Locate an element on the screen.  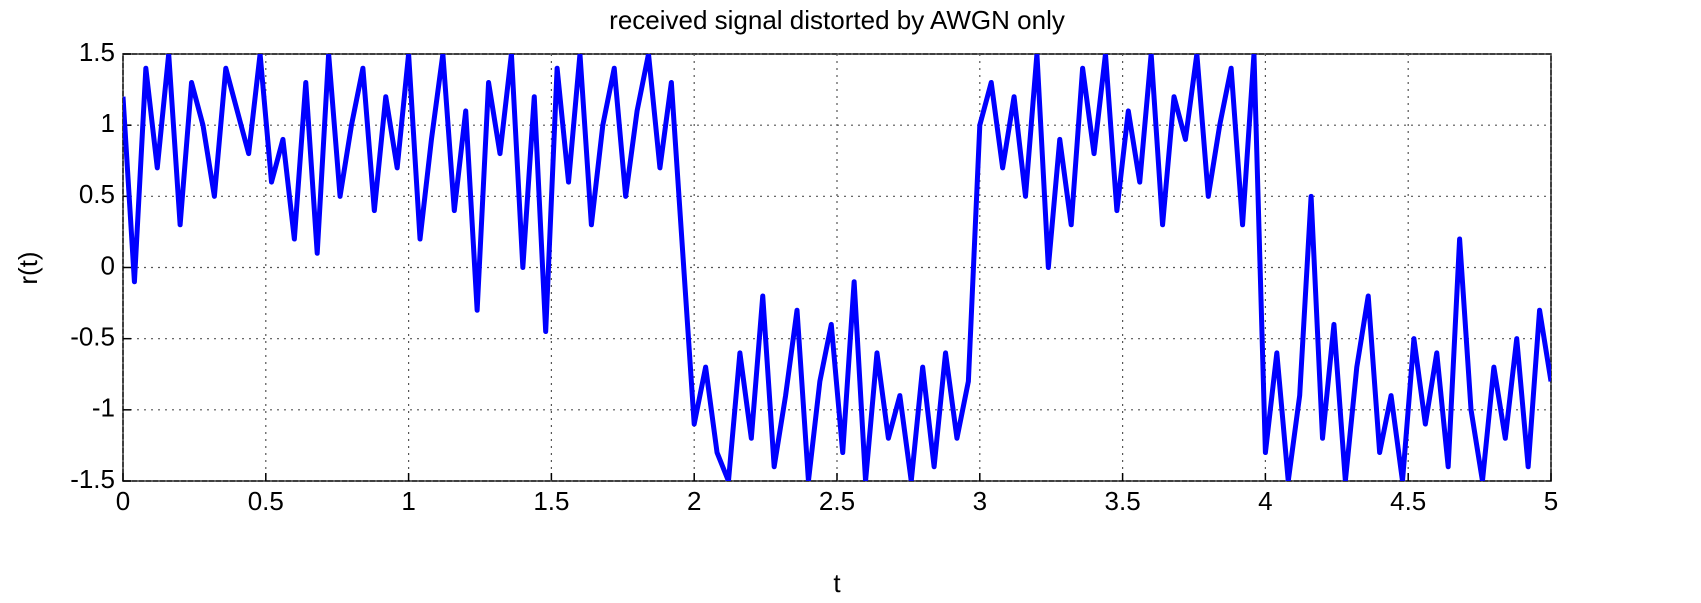
x-tick-label: 3 is located at coordinates (980, 501).